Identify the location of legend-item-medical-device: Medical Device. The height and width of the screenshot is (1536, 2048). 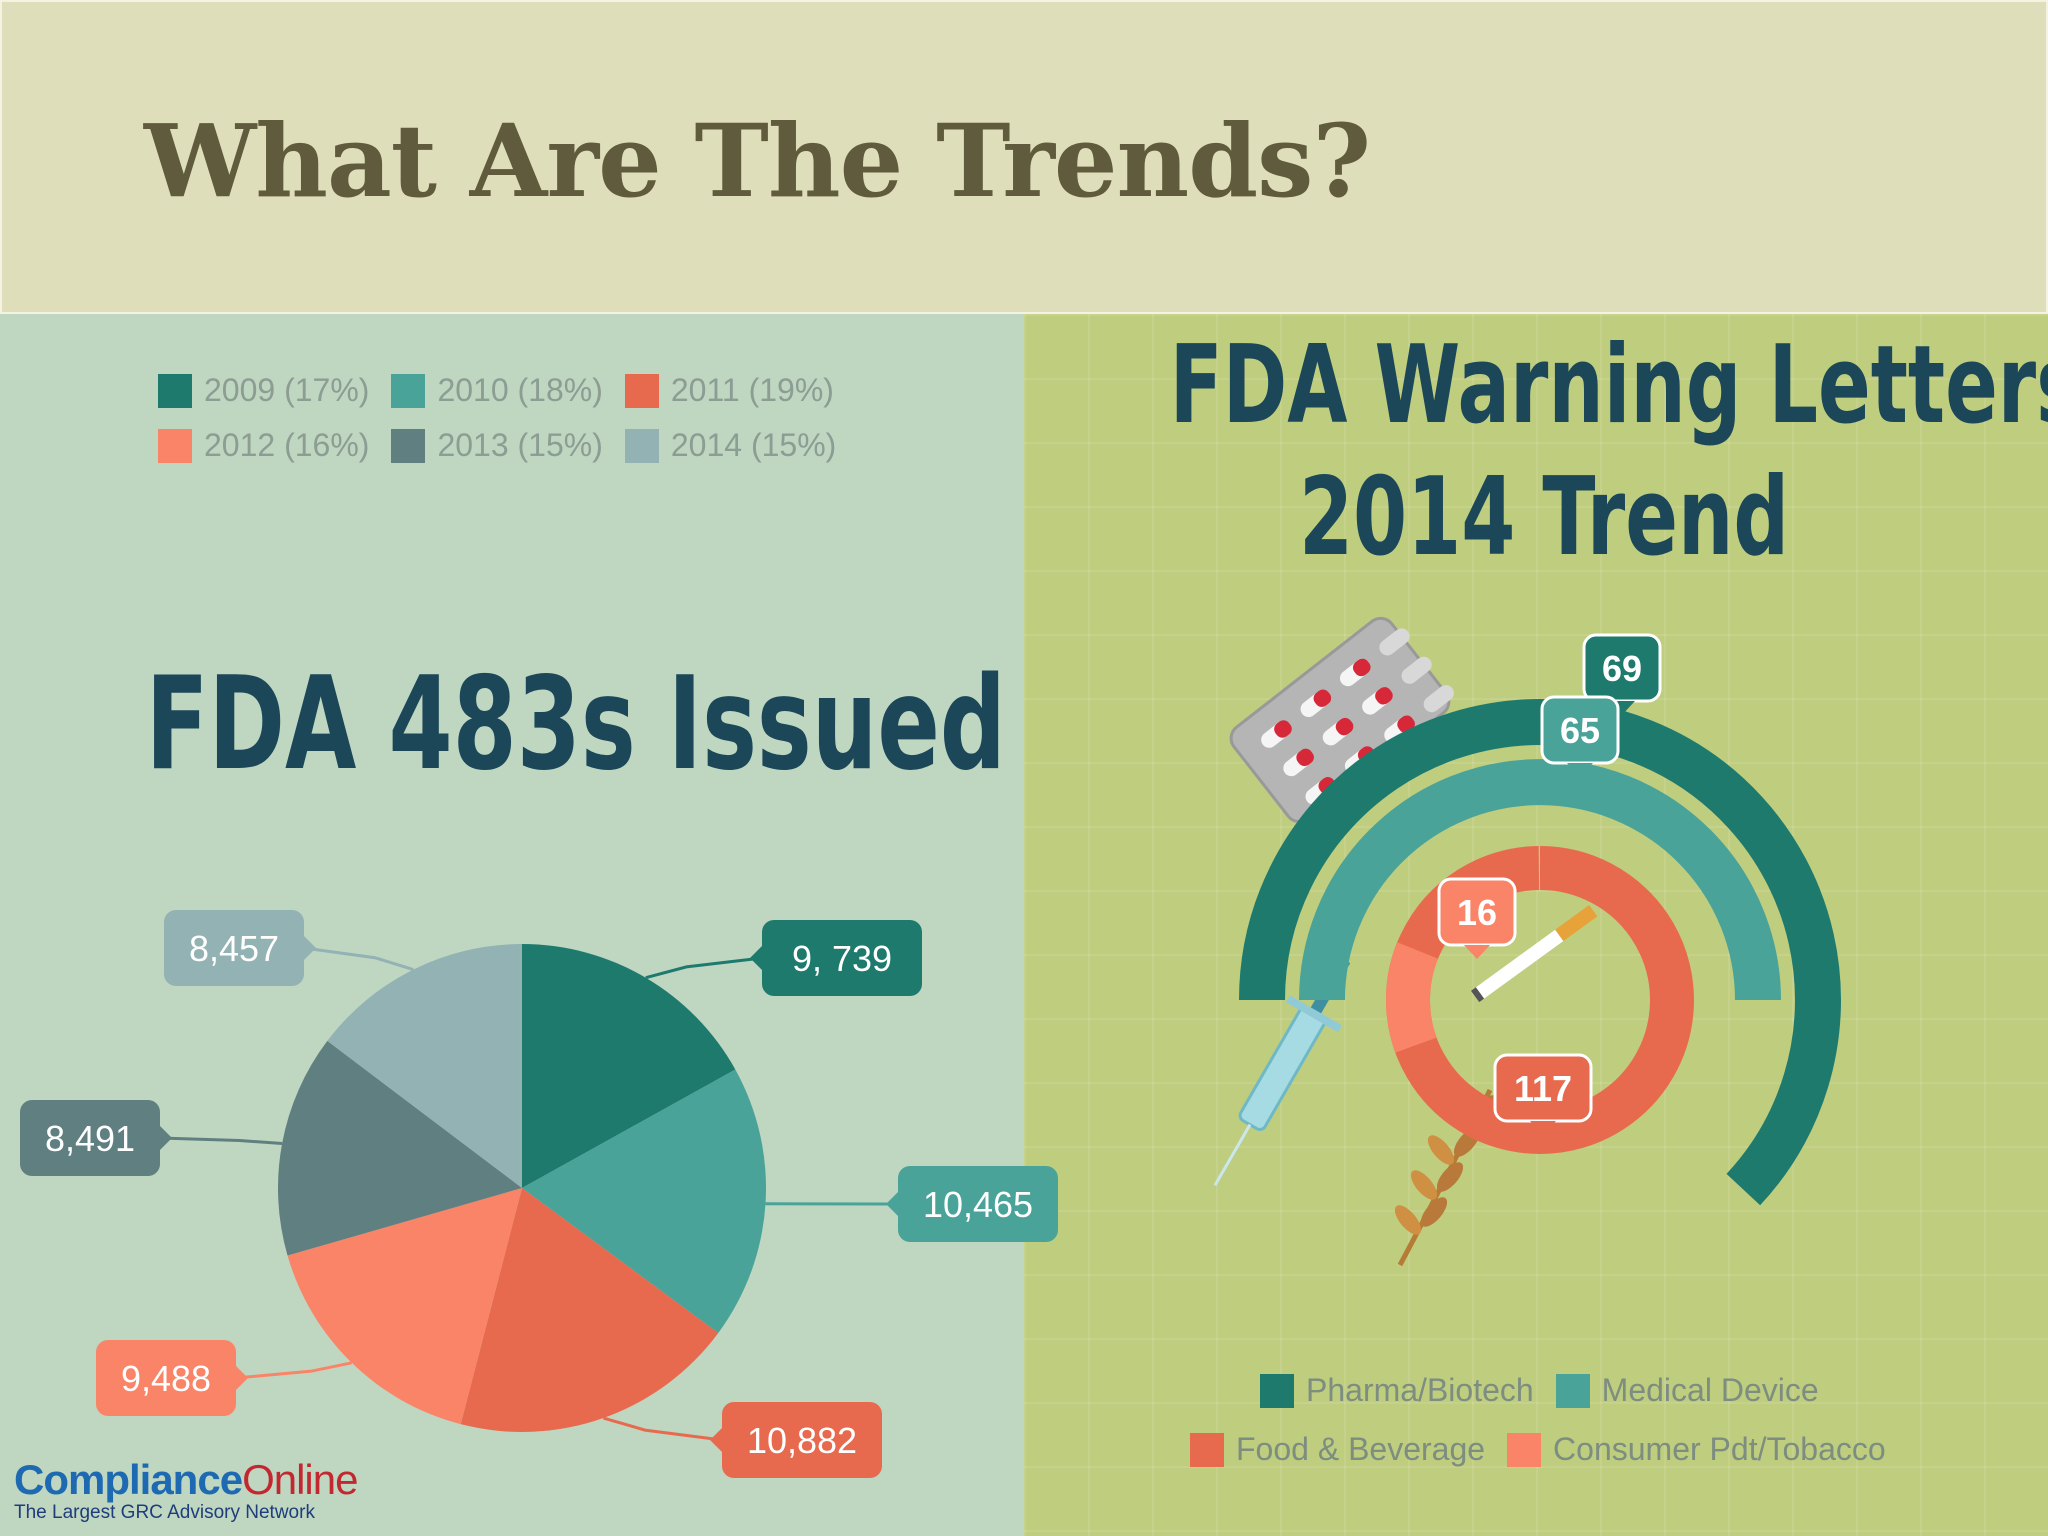
(1687, 1390).